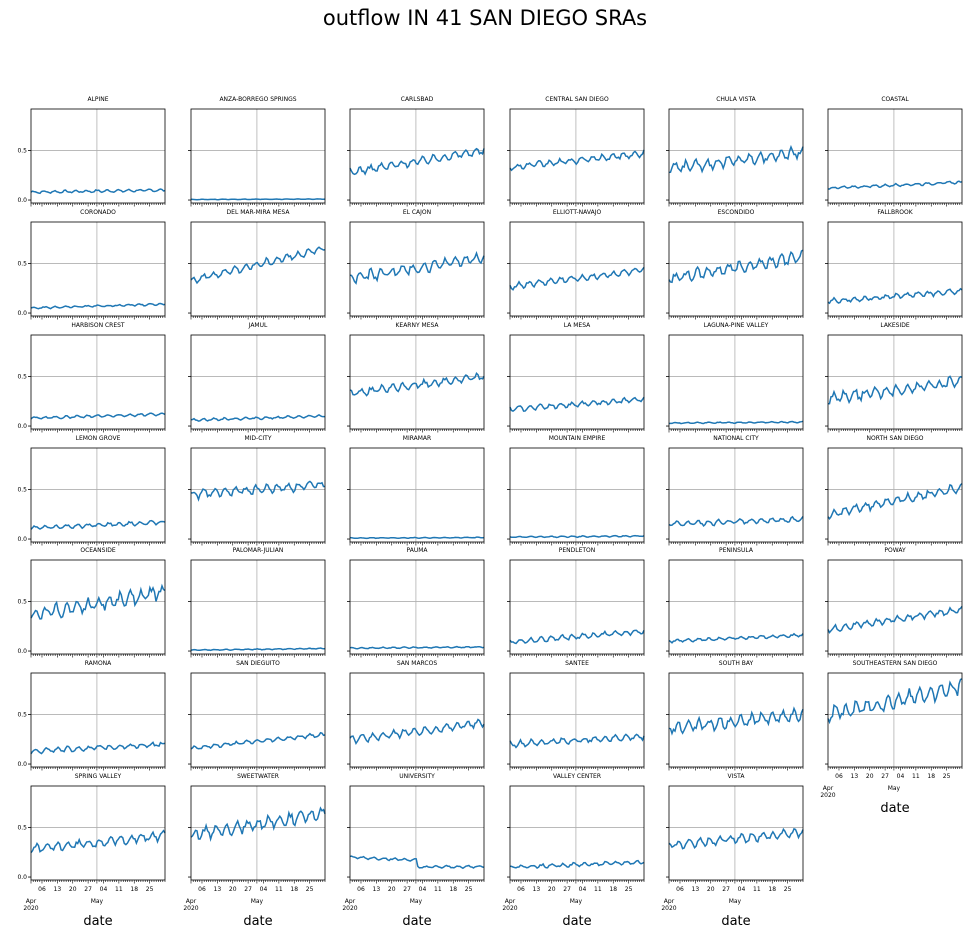 This screenshot has width=970, height=946. Describe the element at coordinates (577, 550) in the screenshot. I see `panel-title: PENDLETON` at that location.